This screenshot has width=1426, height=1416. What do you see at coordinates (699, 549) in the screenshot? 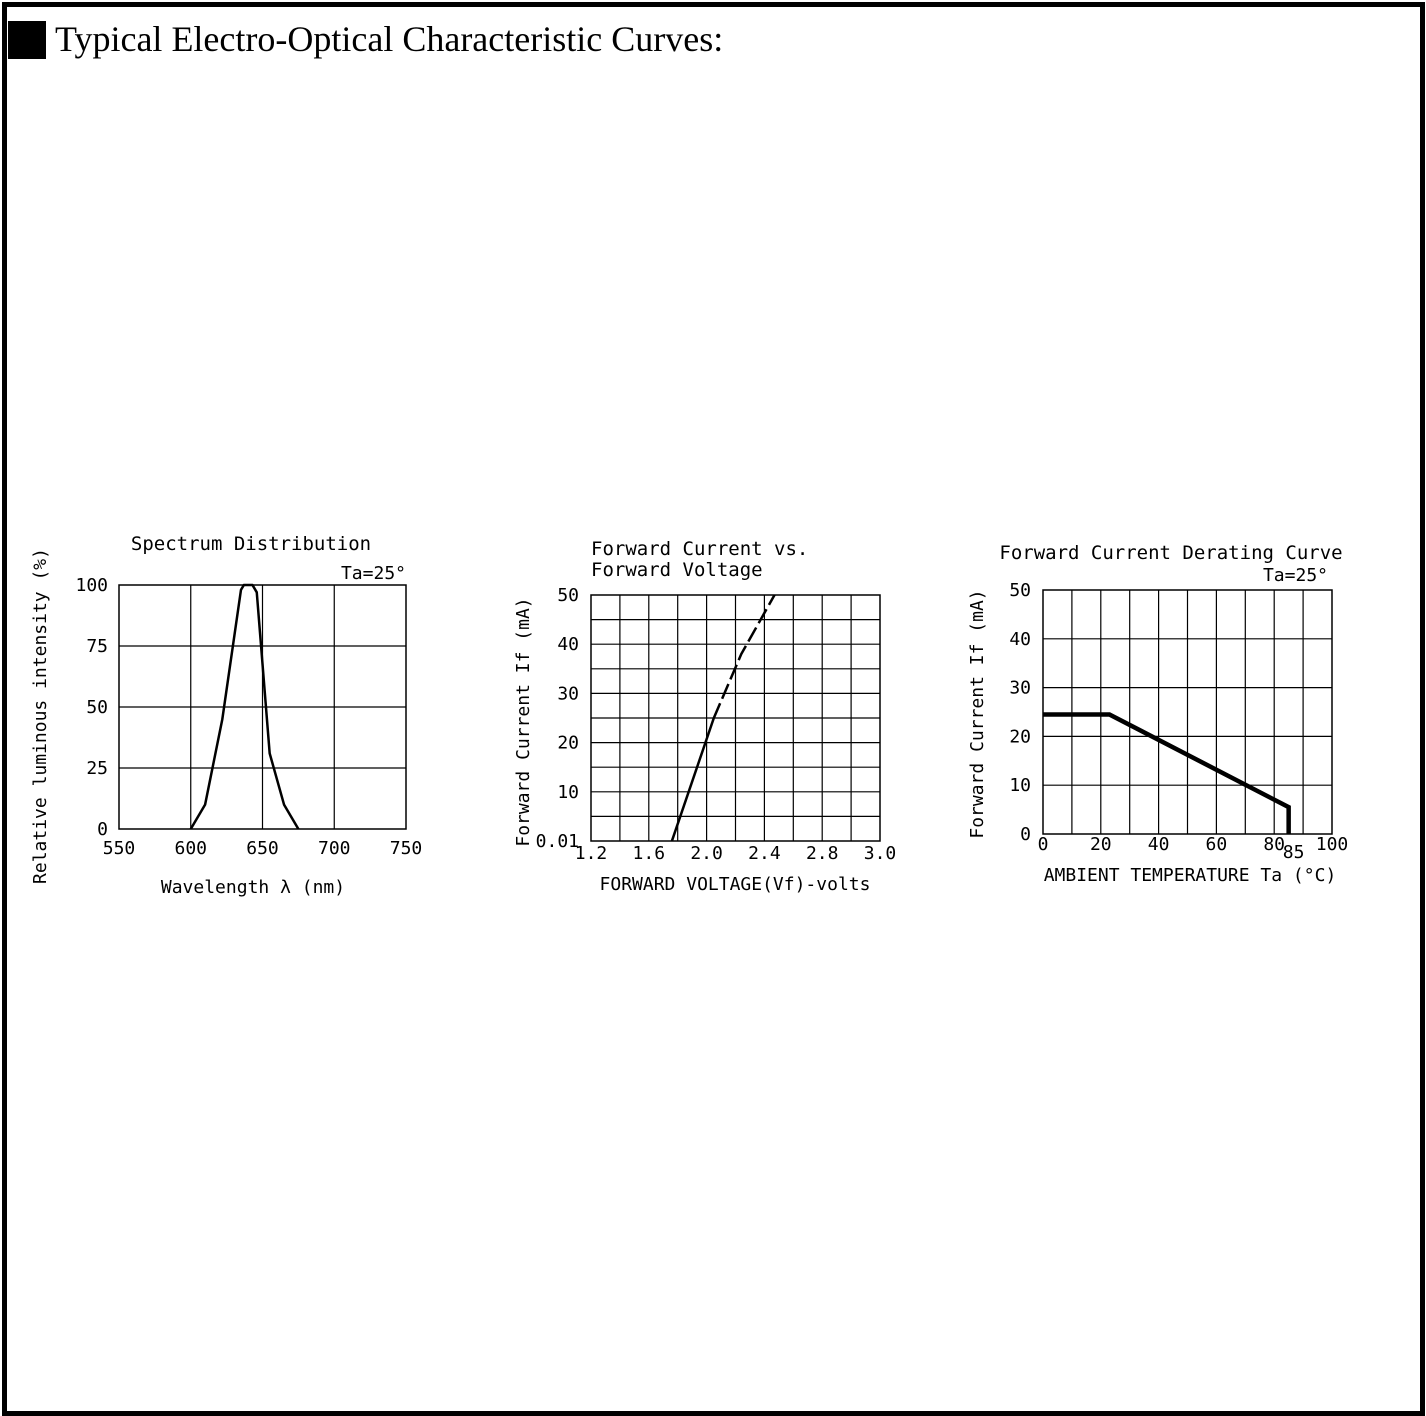
I see `chart-title: Forward Current vs.` at bounding box center [699, 549].